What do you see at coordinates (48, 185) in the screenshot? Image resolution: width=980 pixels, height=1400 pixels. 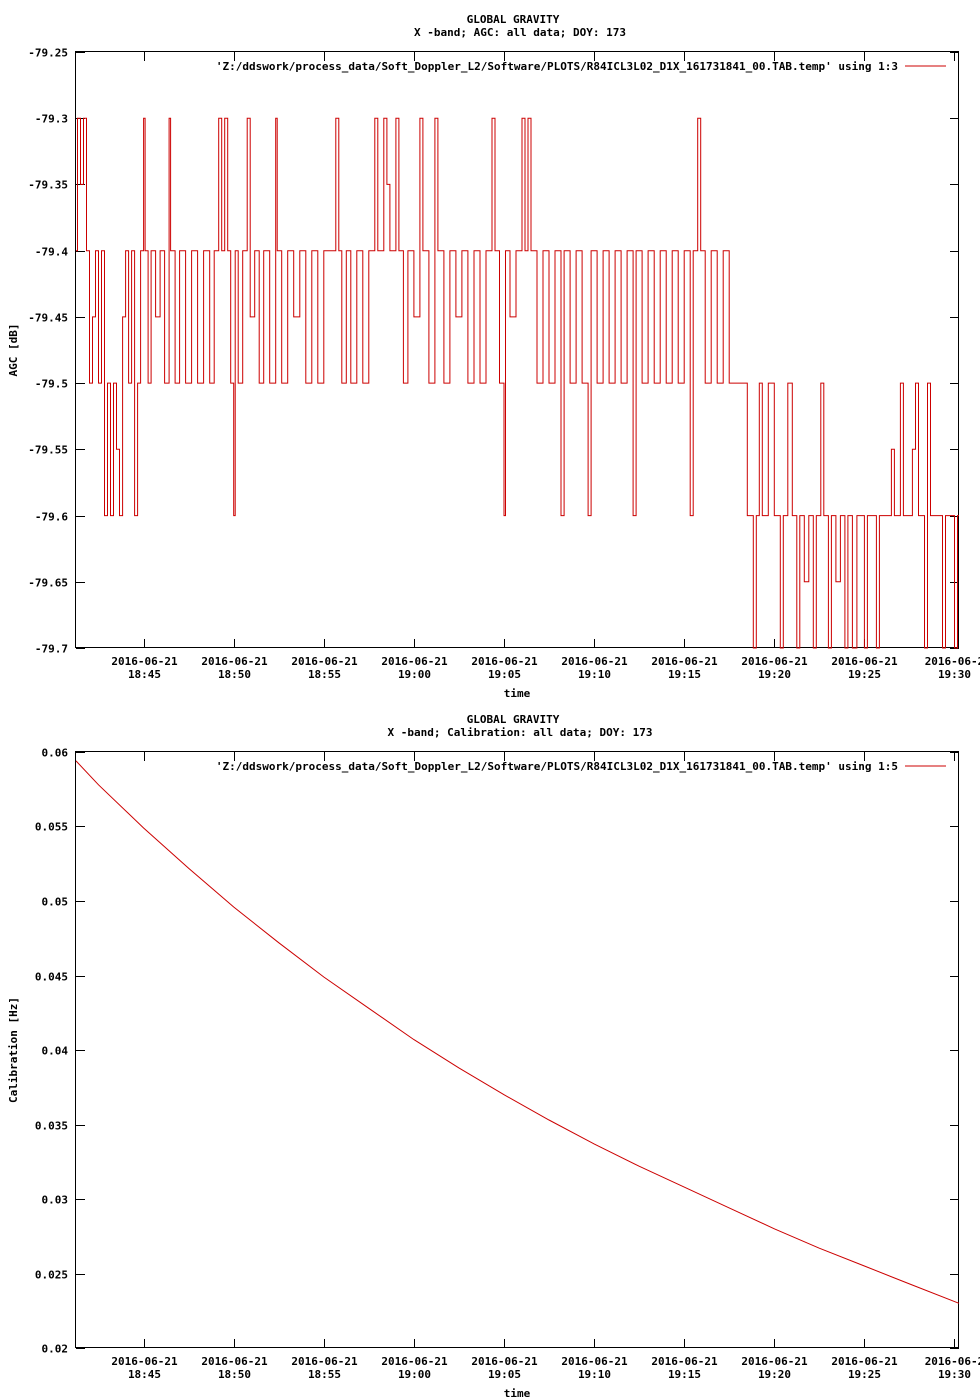 I see `y-tick-label: -79.35` at bounding box center [48, 185].